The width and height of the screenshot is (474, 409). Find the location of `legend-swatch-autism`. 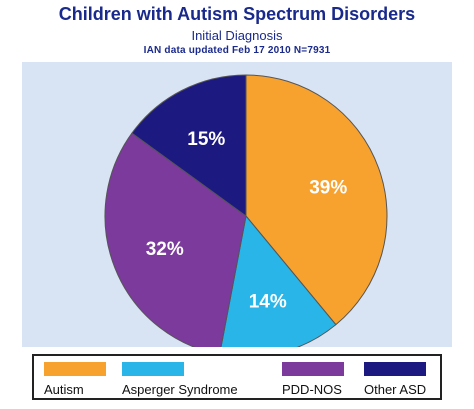

legend-swatch-autism is located at coordinates (75, 369).